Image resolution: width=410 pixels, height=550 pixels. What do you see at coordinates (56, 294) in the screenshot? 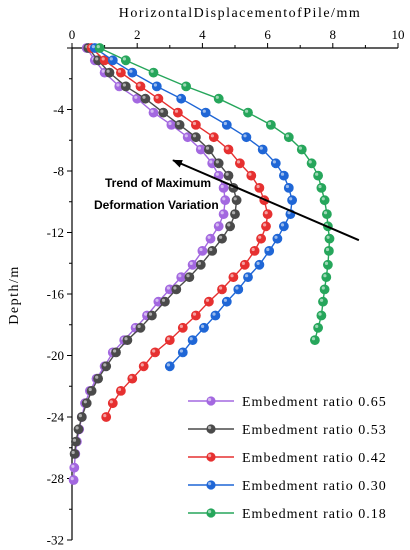
I see `y-tick-label: -16` at bounding box center [56, 294].